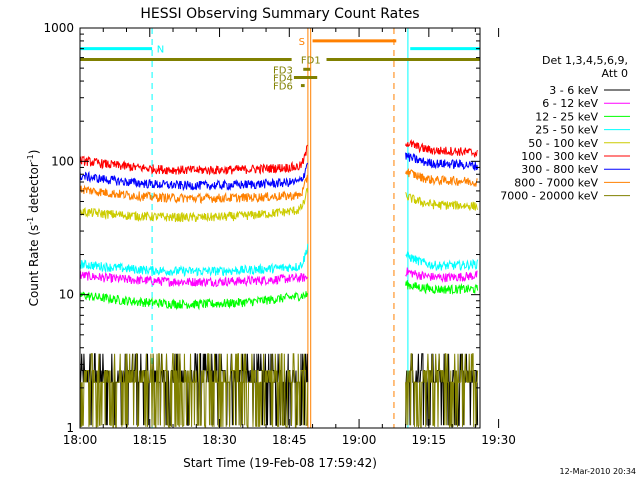  What do you see at coordinates (283, 87) in the screenshot?
I see `flag-label: FD6` at bounding box center [283, 87].